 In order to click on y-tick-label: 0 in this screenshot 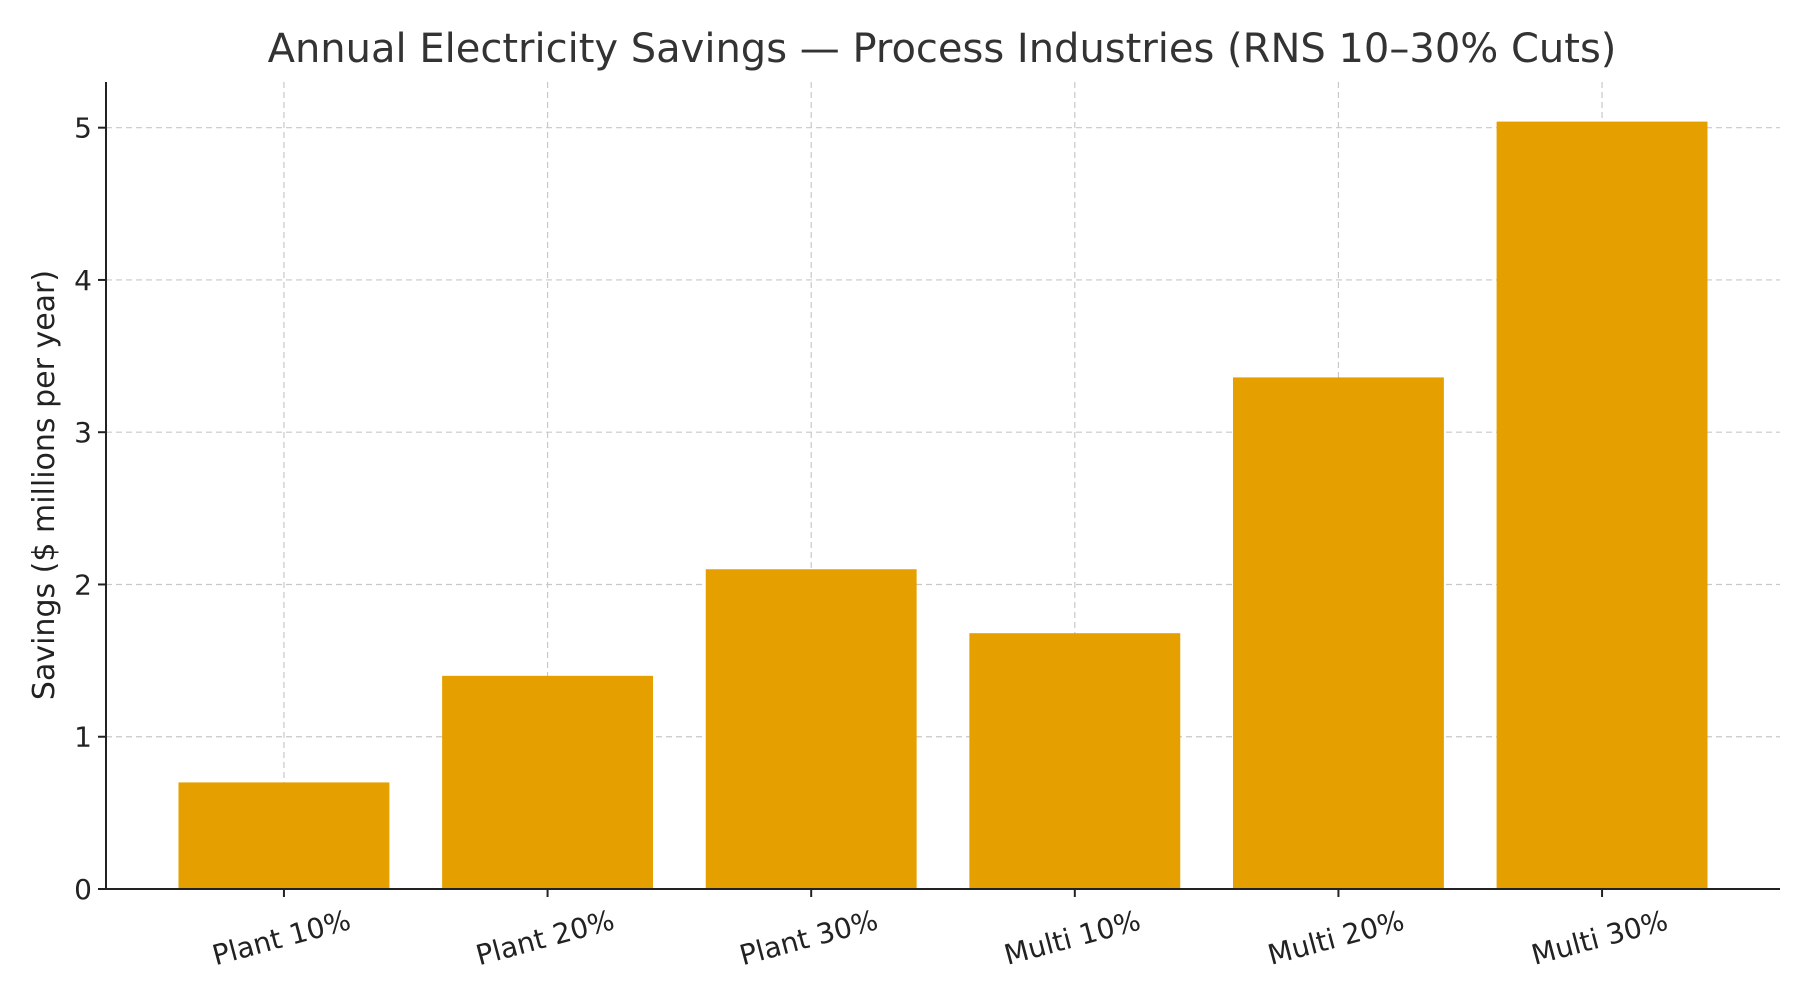, I will do `click(83, 889)`.